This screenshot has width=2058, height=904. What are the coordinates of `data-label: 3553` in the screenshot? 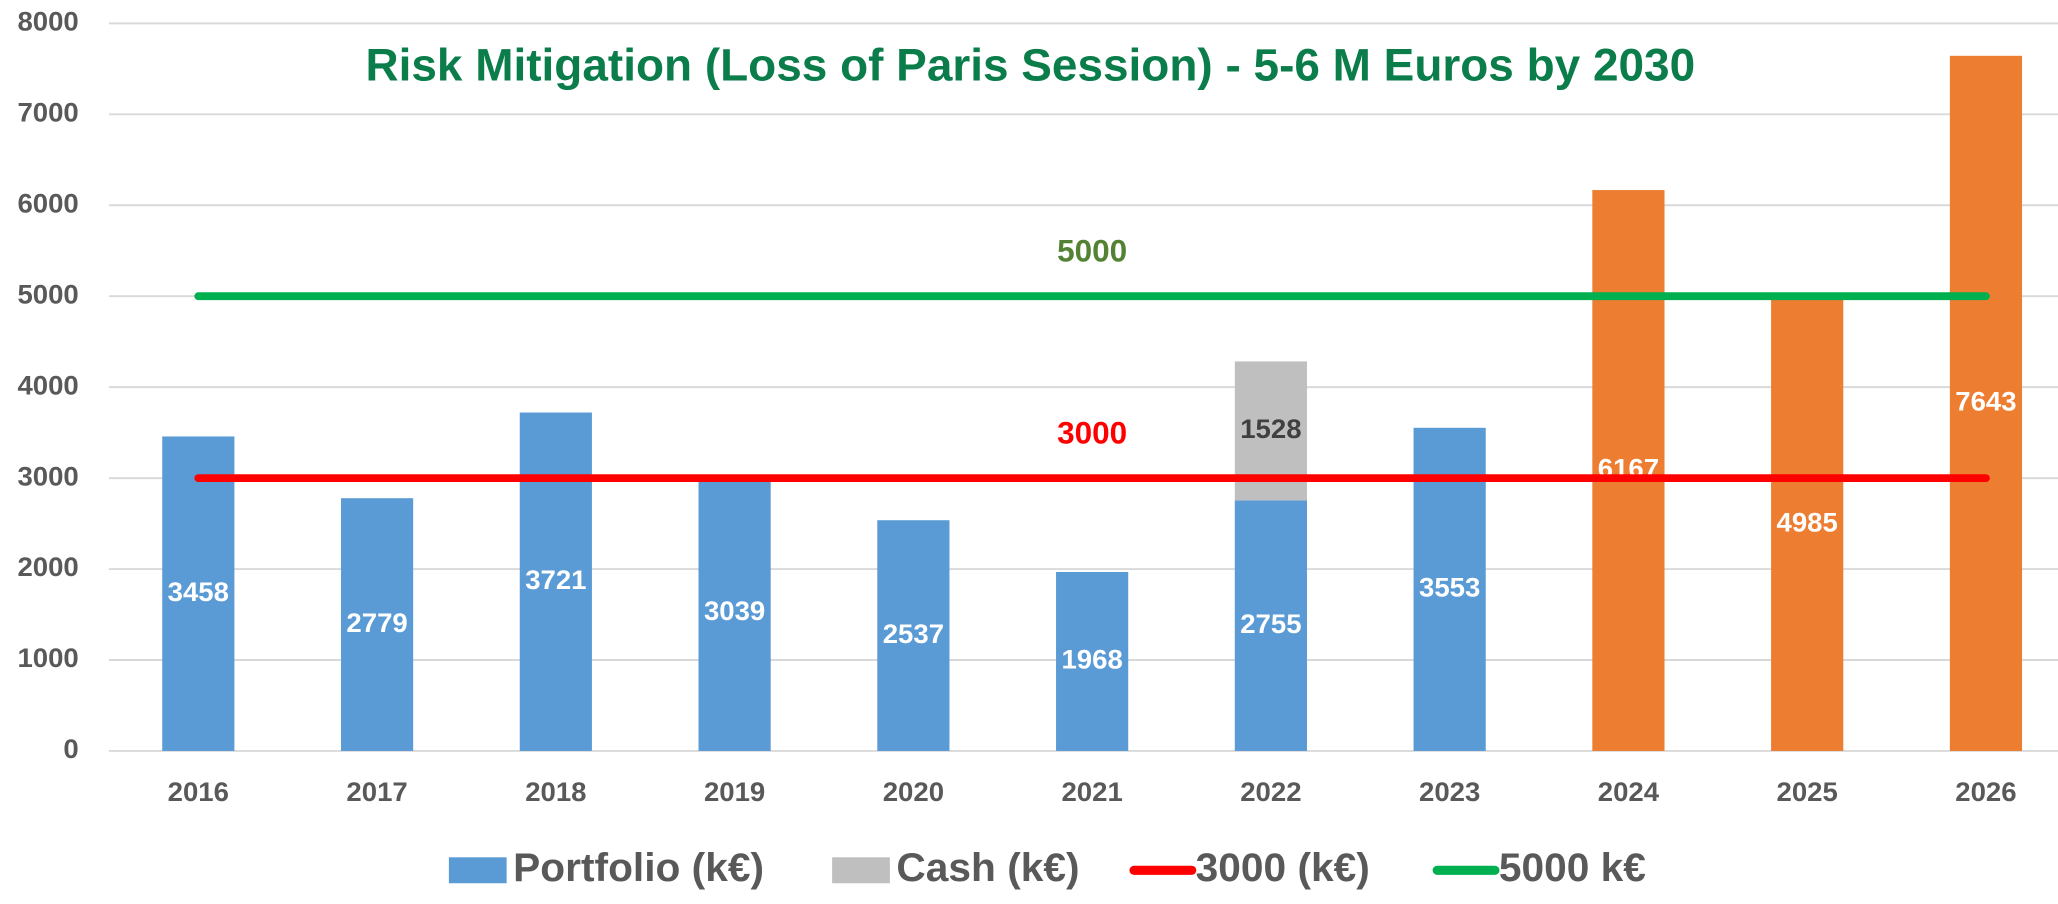 It's located at (1449, 587).